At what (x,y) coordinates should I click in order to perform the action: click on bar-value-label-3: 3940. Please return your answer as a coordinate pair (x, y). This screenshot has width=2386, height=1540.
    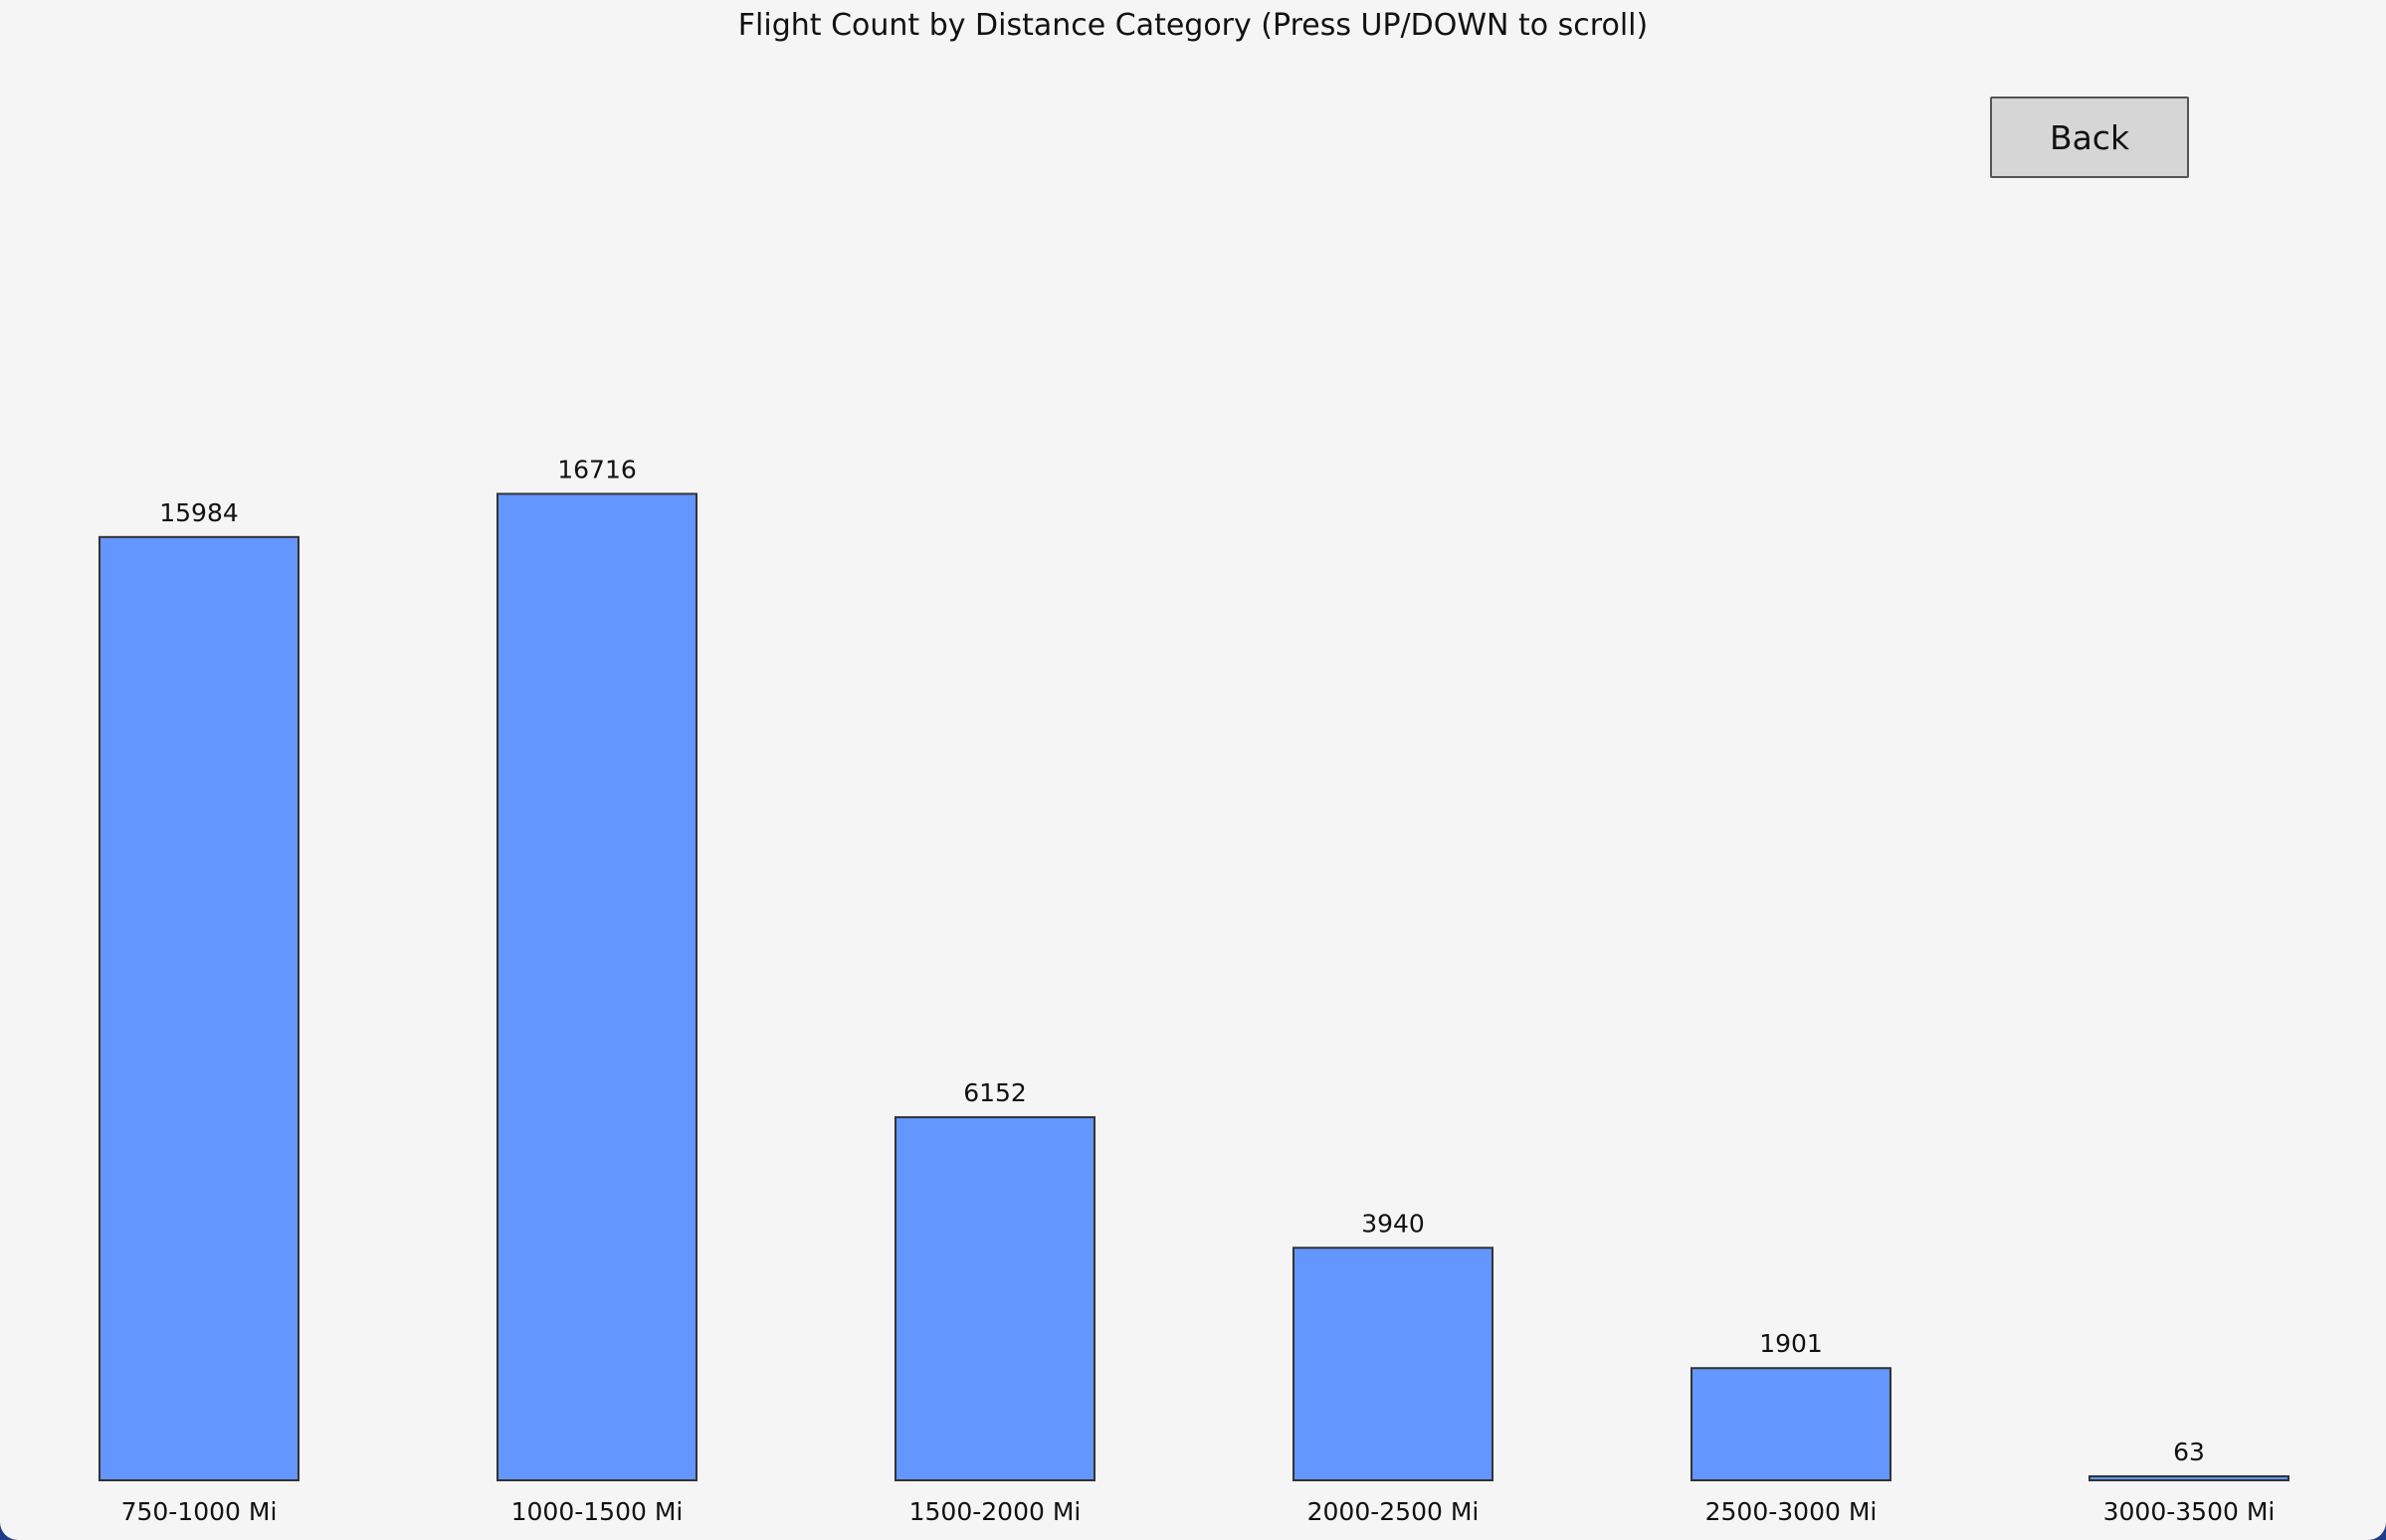
    Looking at the image, I should click on (1393, 1223).